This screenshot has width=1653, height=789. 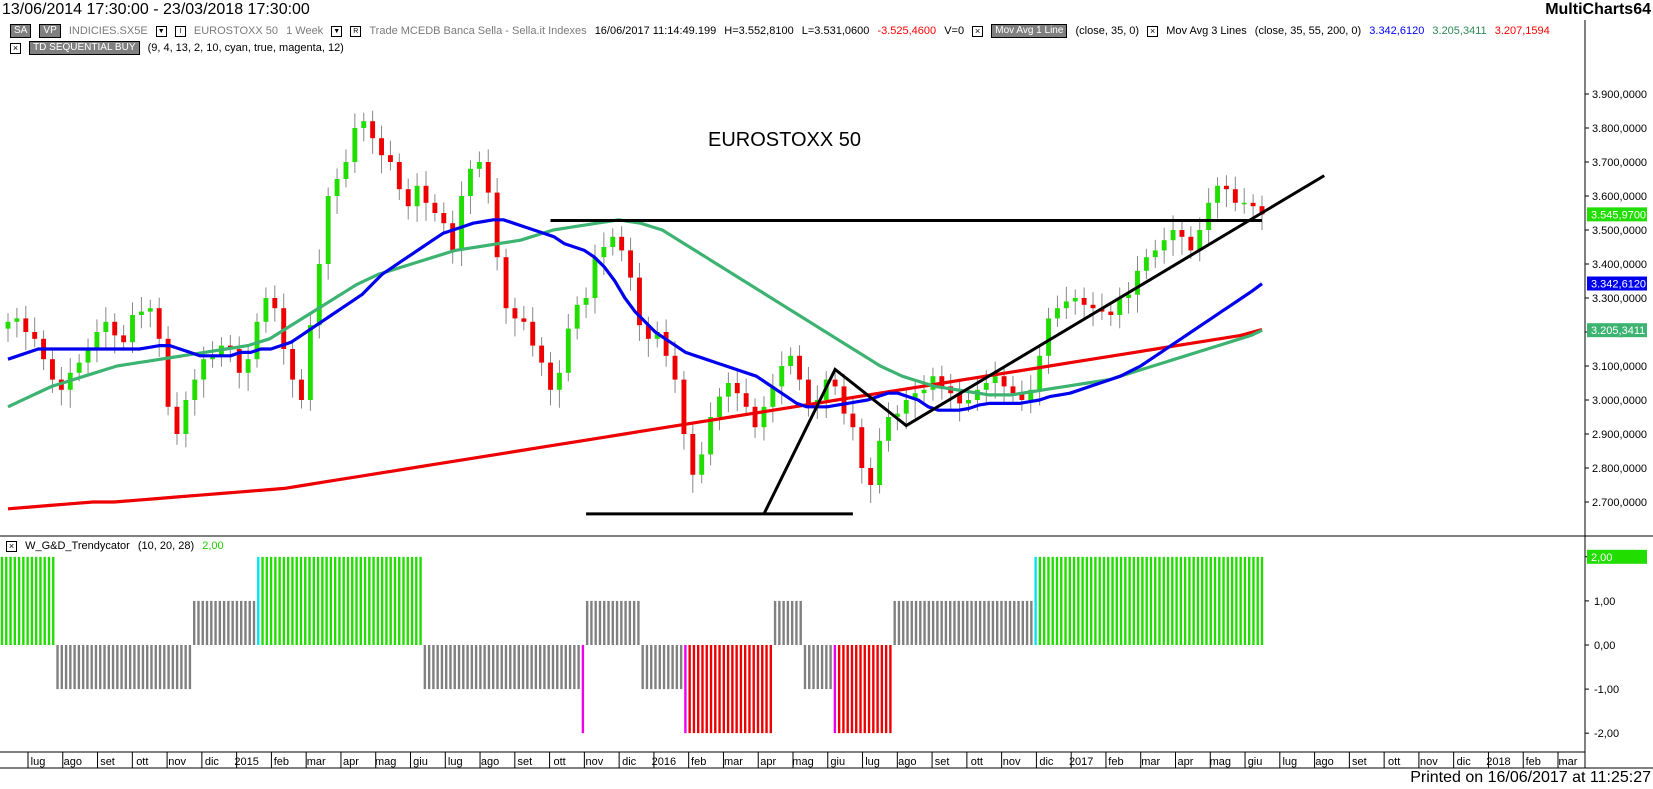 What do you see at coordinates (1617, 556) in the screenshot?
I see `indicator-value-box` at bounding box center [1617, 556].